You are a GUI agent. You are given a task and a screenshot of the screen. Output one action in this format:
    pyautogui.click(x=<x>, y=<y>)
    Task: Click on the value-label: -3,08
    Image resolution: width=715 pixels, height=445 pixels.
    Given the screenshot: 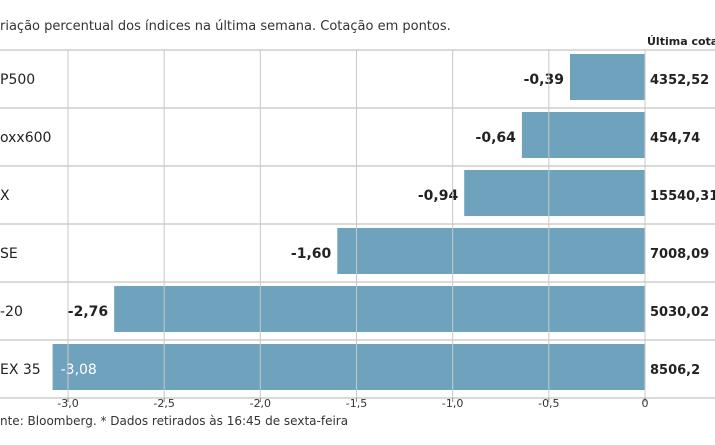 What is the action you would take?
    pyautogui.click(x=79, y=370)
    